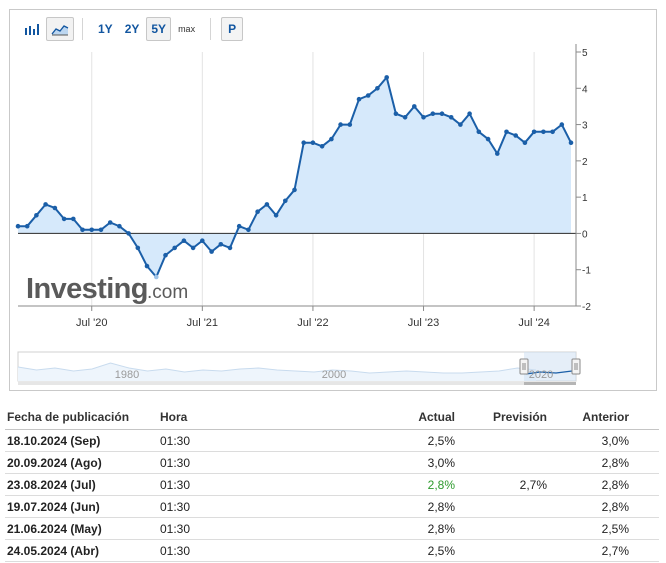  I want to click on table-row: 18.10.2024 (Sep) 01:30 2,5% 3,0%, so click(332, 441).